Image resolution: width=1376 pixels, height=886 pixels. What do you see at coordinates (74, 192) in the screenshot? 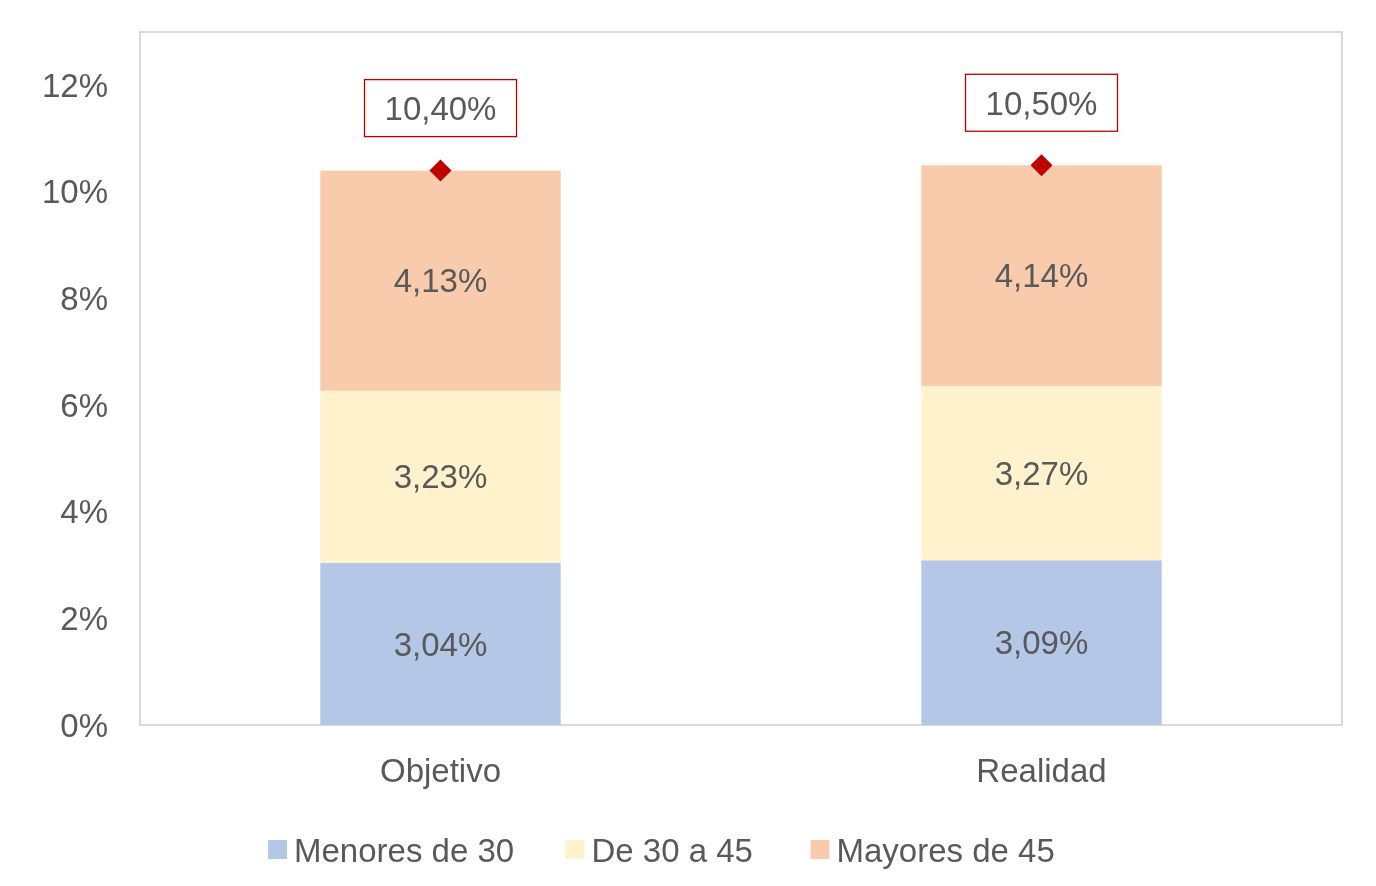
I see `y-tick-label: 10%` at bounding box center [74, 192].